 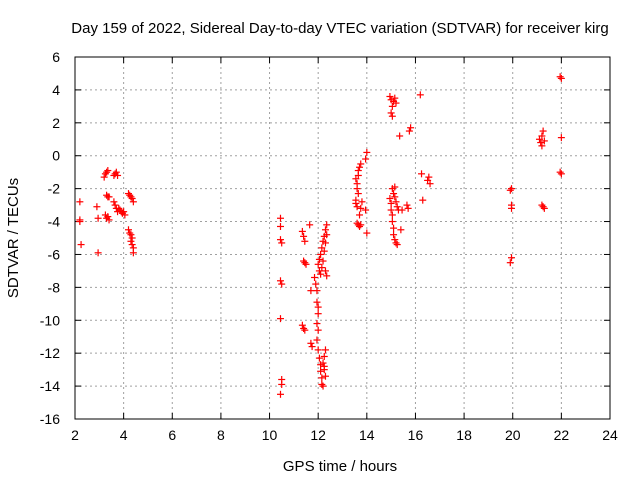 I want to click on y-tick-label: -4, so click(x=54, y=222).